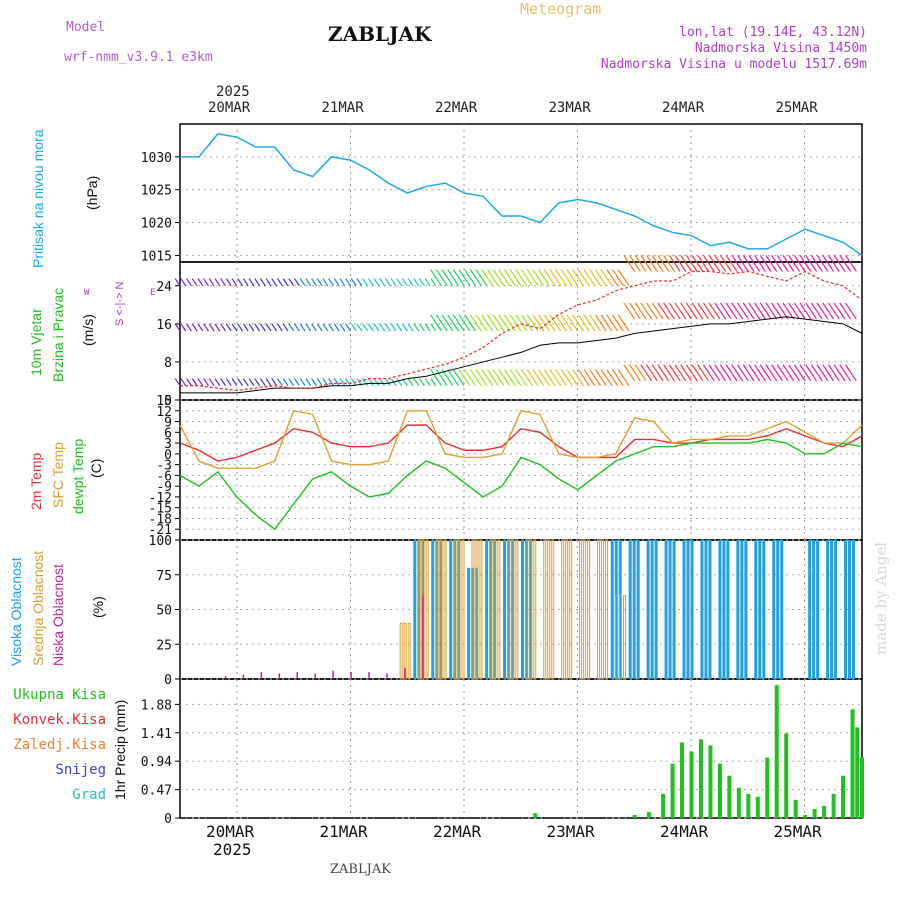 The height and width of the screenshot is (900, 900). Describe the element at coordinates (569, 108) in the screenshot. I see `top-date-label: 23MAR` at that location.